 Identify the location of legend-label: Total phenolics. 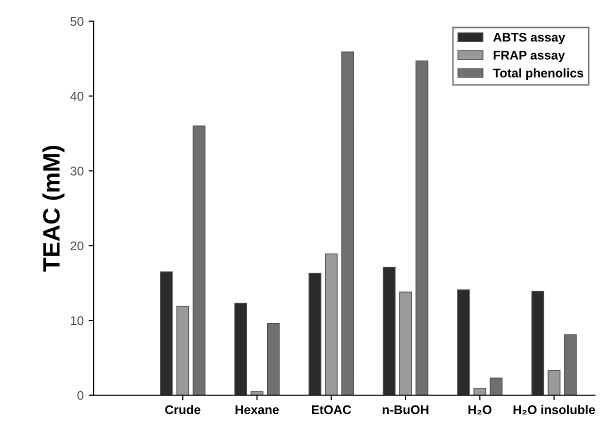
(538, 74).